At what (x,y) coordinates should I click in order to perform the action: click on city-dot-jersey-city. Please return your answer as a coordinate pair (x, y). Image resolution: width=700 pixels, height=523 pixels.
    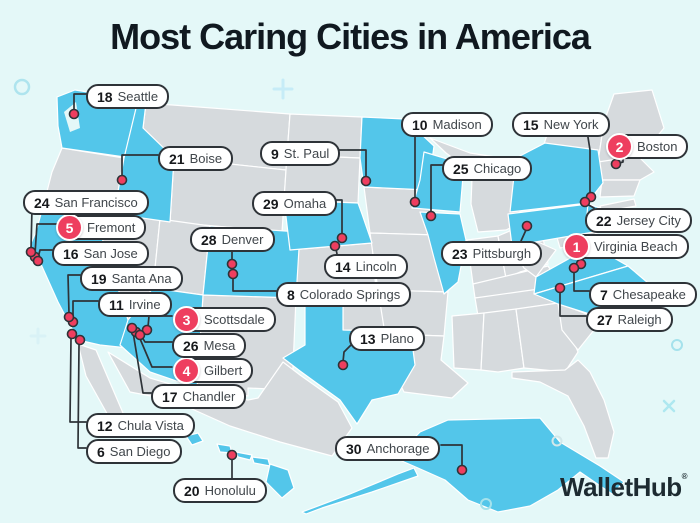
    Looking at the image, I should click on (585, 202).